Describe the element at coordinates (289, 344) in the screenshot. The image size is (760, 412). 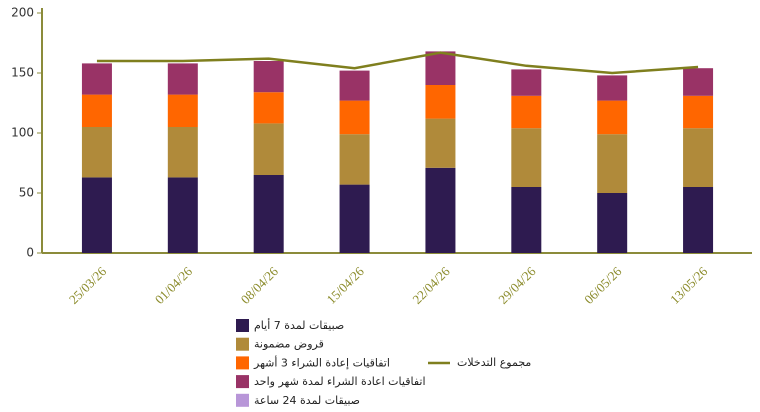
I see `legend-label: قروض مضمونة` at that location.